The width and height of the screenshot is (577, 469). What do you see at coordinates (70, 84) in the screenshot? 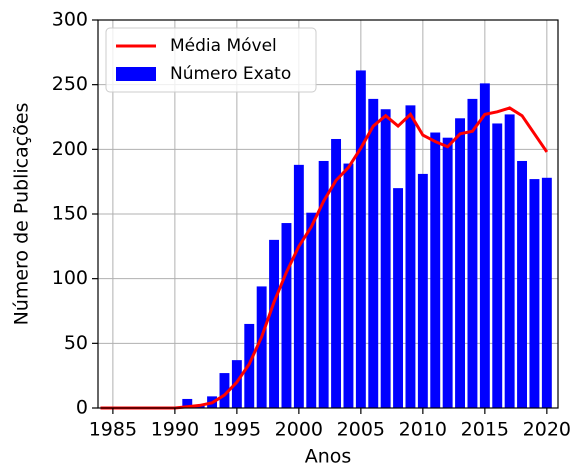
I see `y-tick-label: 250` at bounding box center [70, 84].